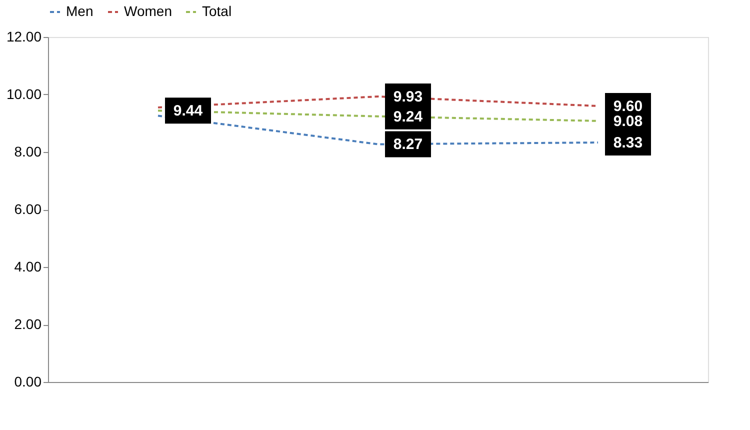 The image size is (750, 430). What do you see at coordinates (28, 382) in the screenshot?
I see `y-tick-label: 0.00` at bounding box center [28, 382].